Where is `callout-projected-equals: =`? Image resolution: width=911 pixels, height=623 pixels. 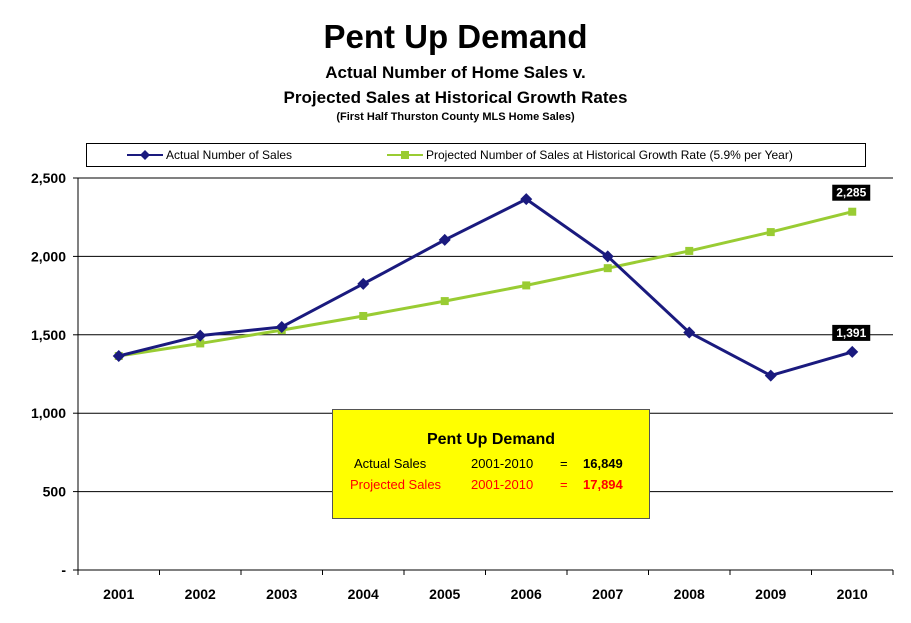
callout-projected-equals: = is located at coordinates (564, 484).